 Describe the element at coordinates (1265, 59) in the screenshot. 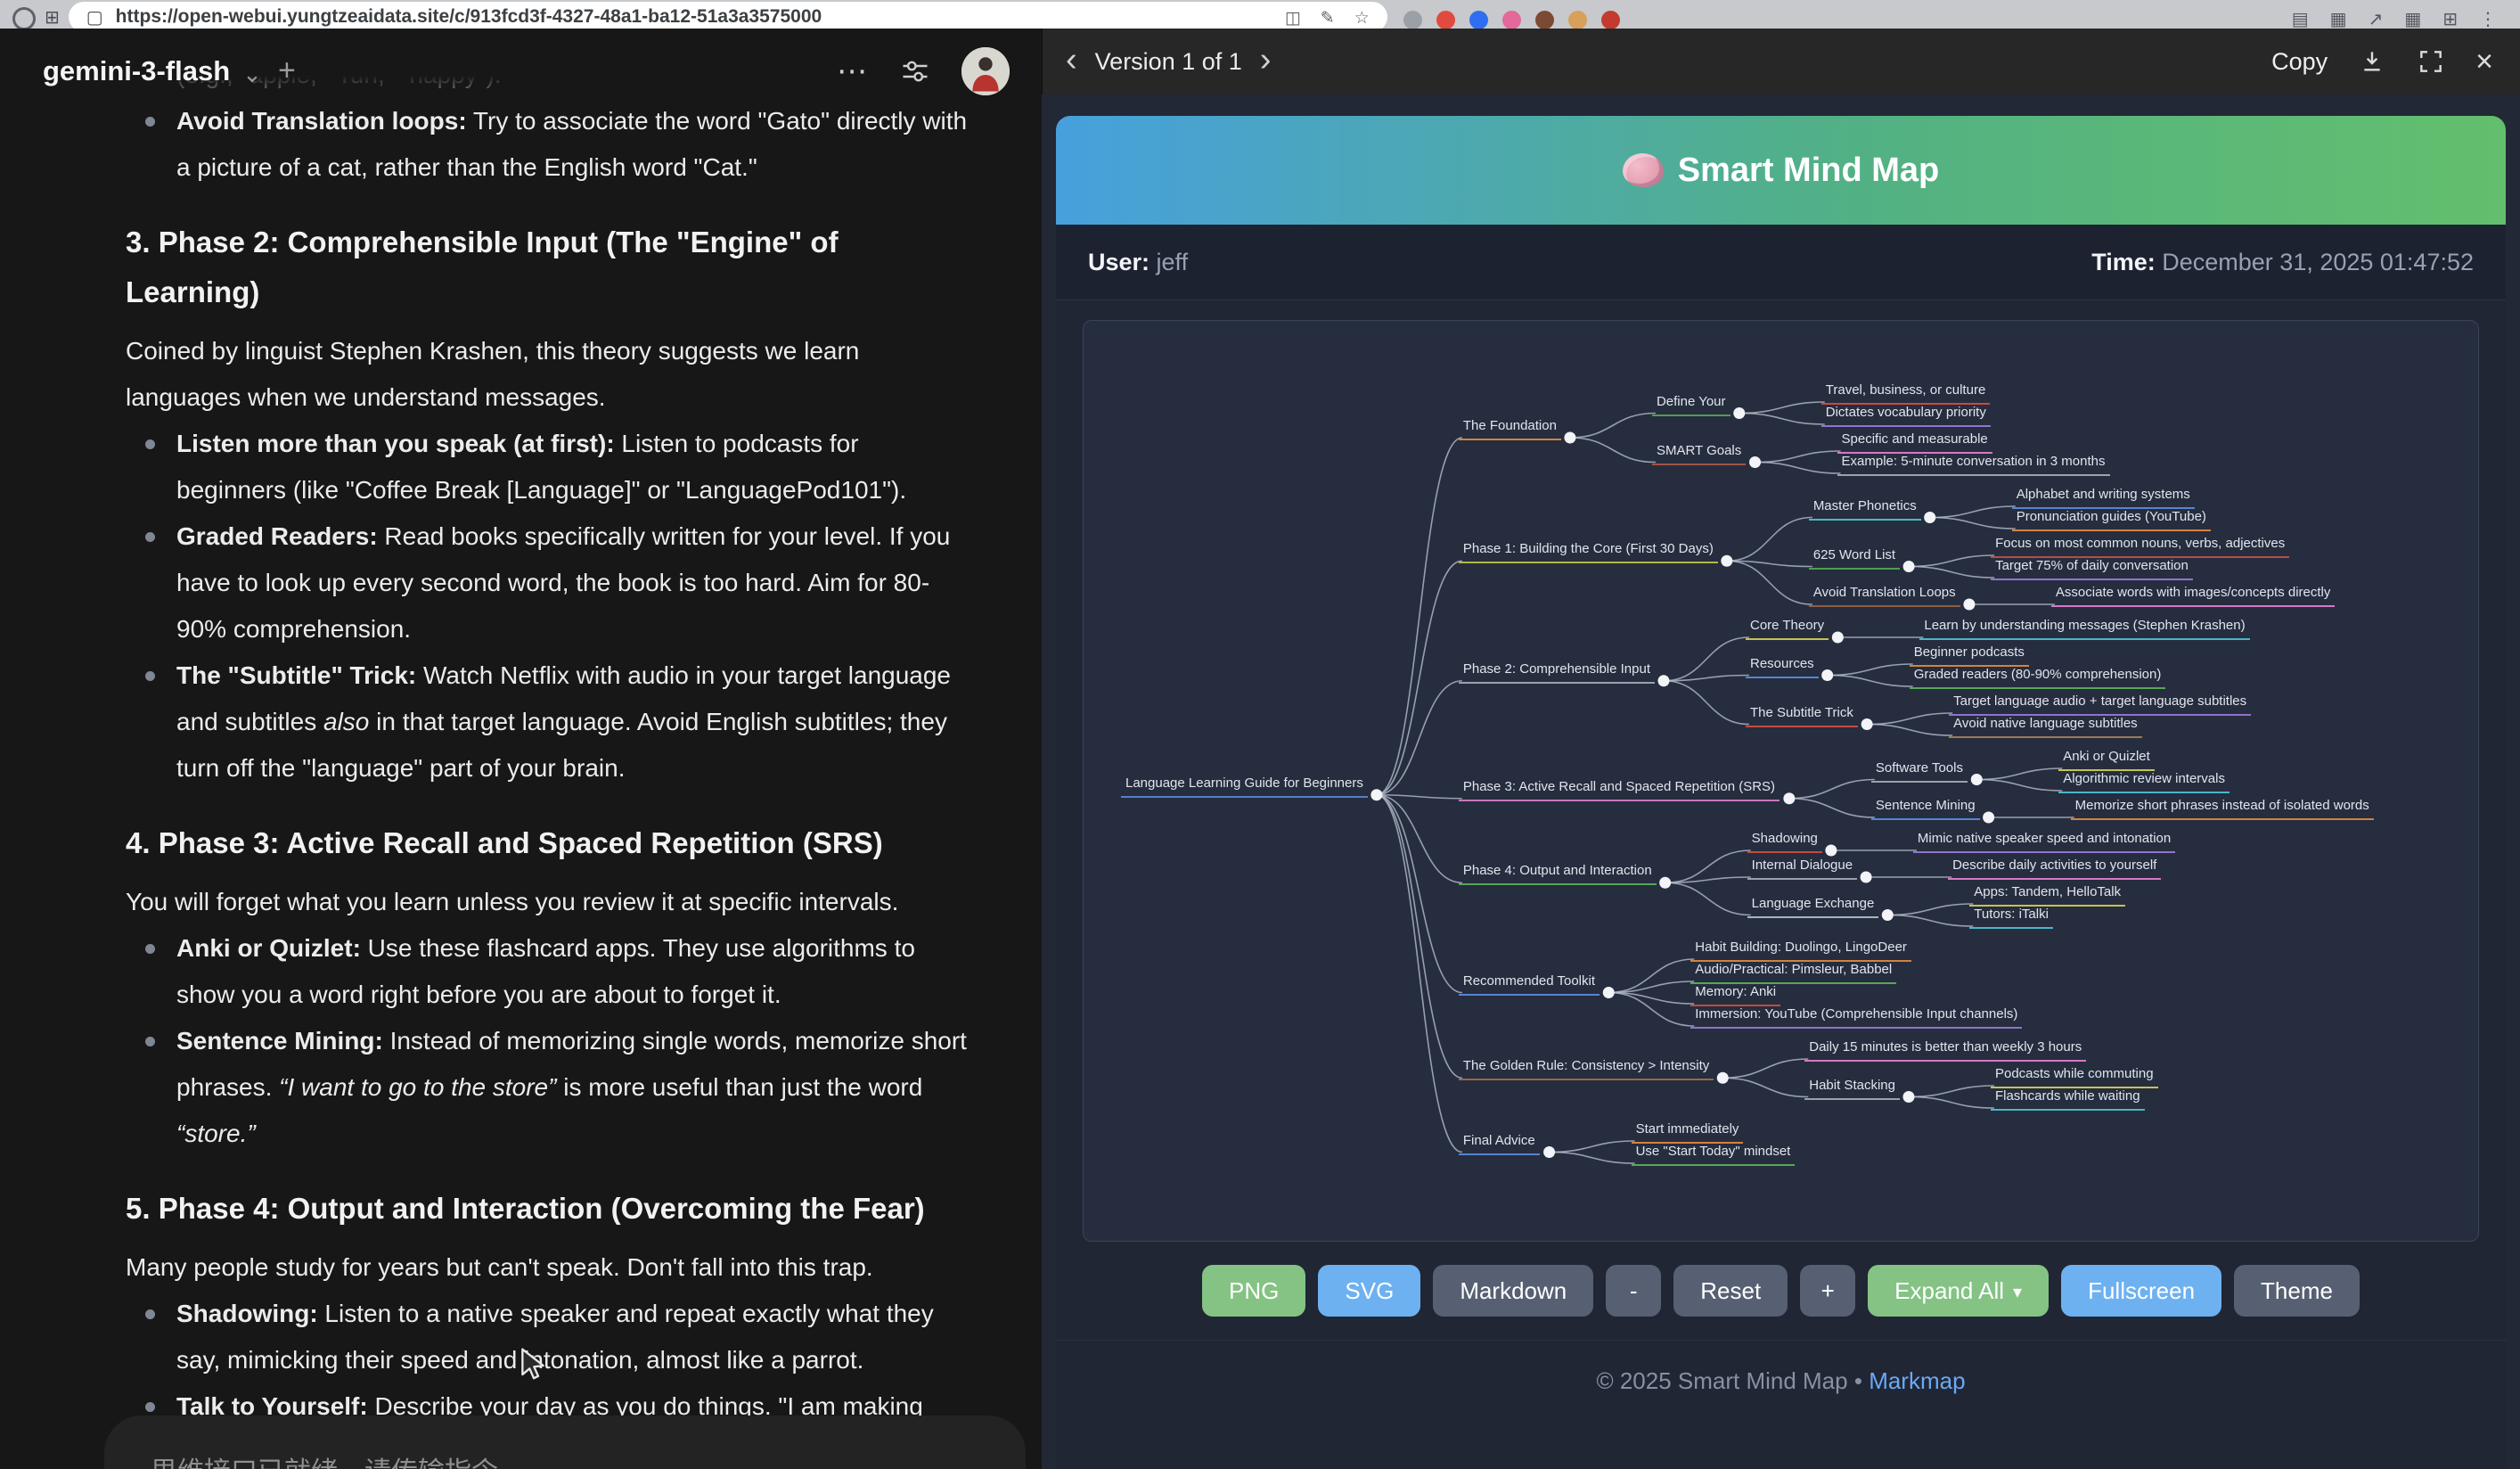

I see `next-version-button: ›` at that location.